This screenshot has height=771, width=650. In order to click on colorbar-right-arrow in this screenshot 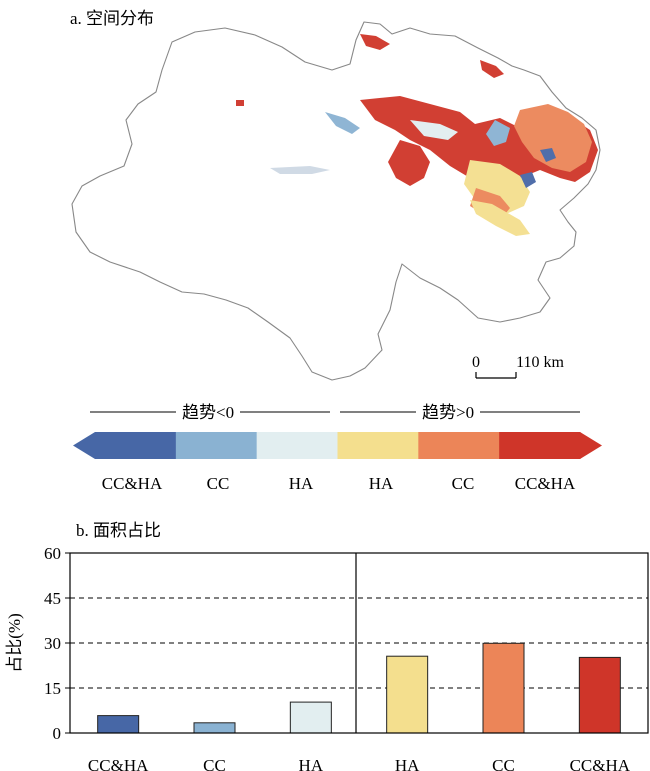, I will do `click(591, 445)`.